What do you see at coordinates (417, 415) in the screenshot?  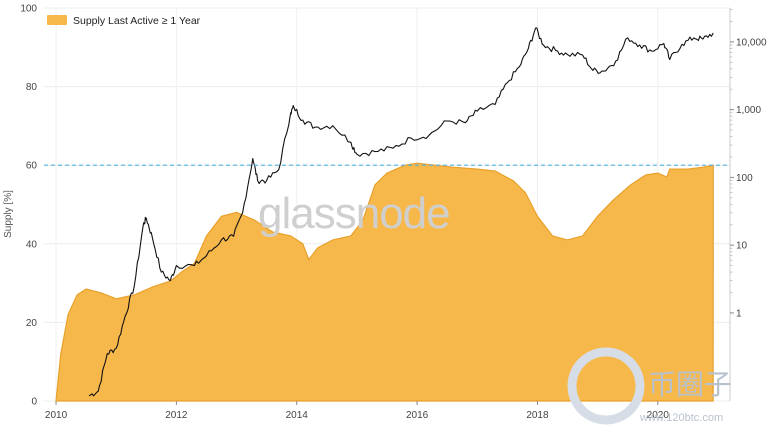 I see `x-tick-2016: 2016` at bounding box center [417, 415].